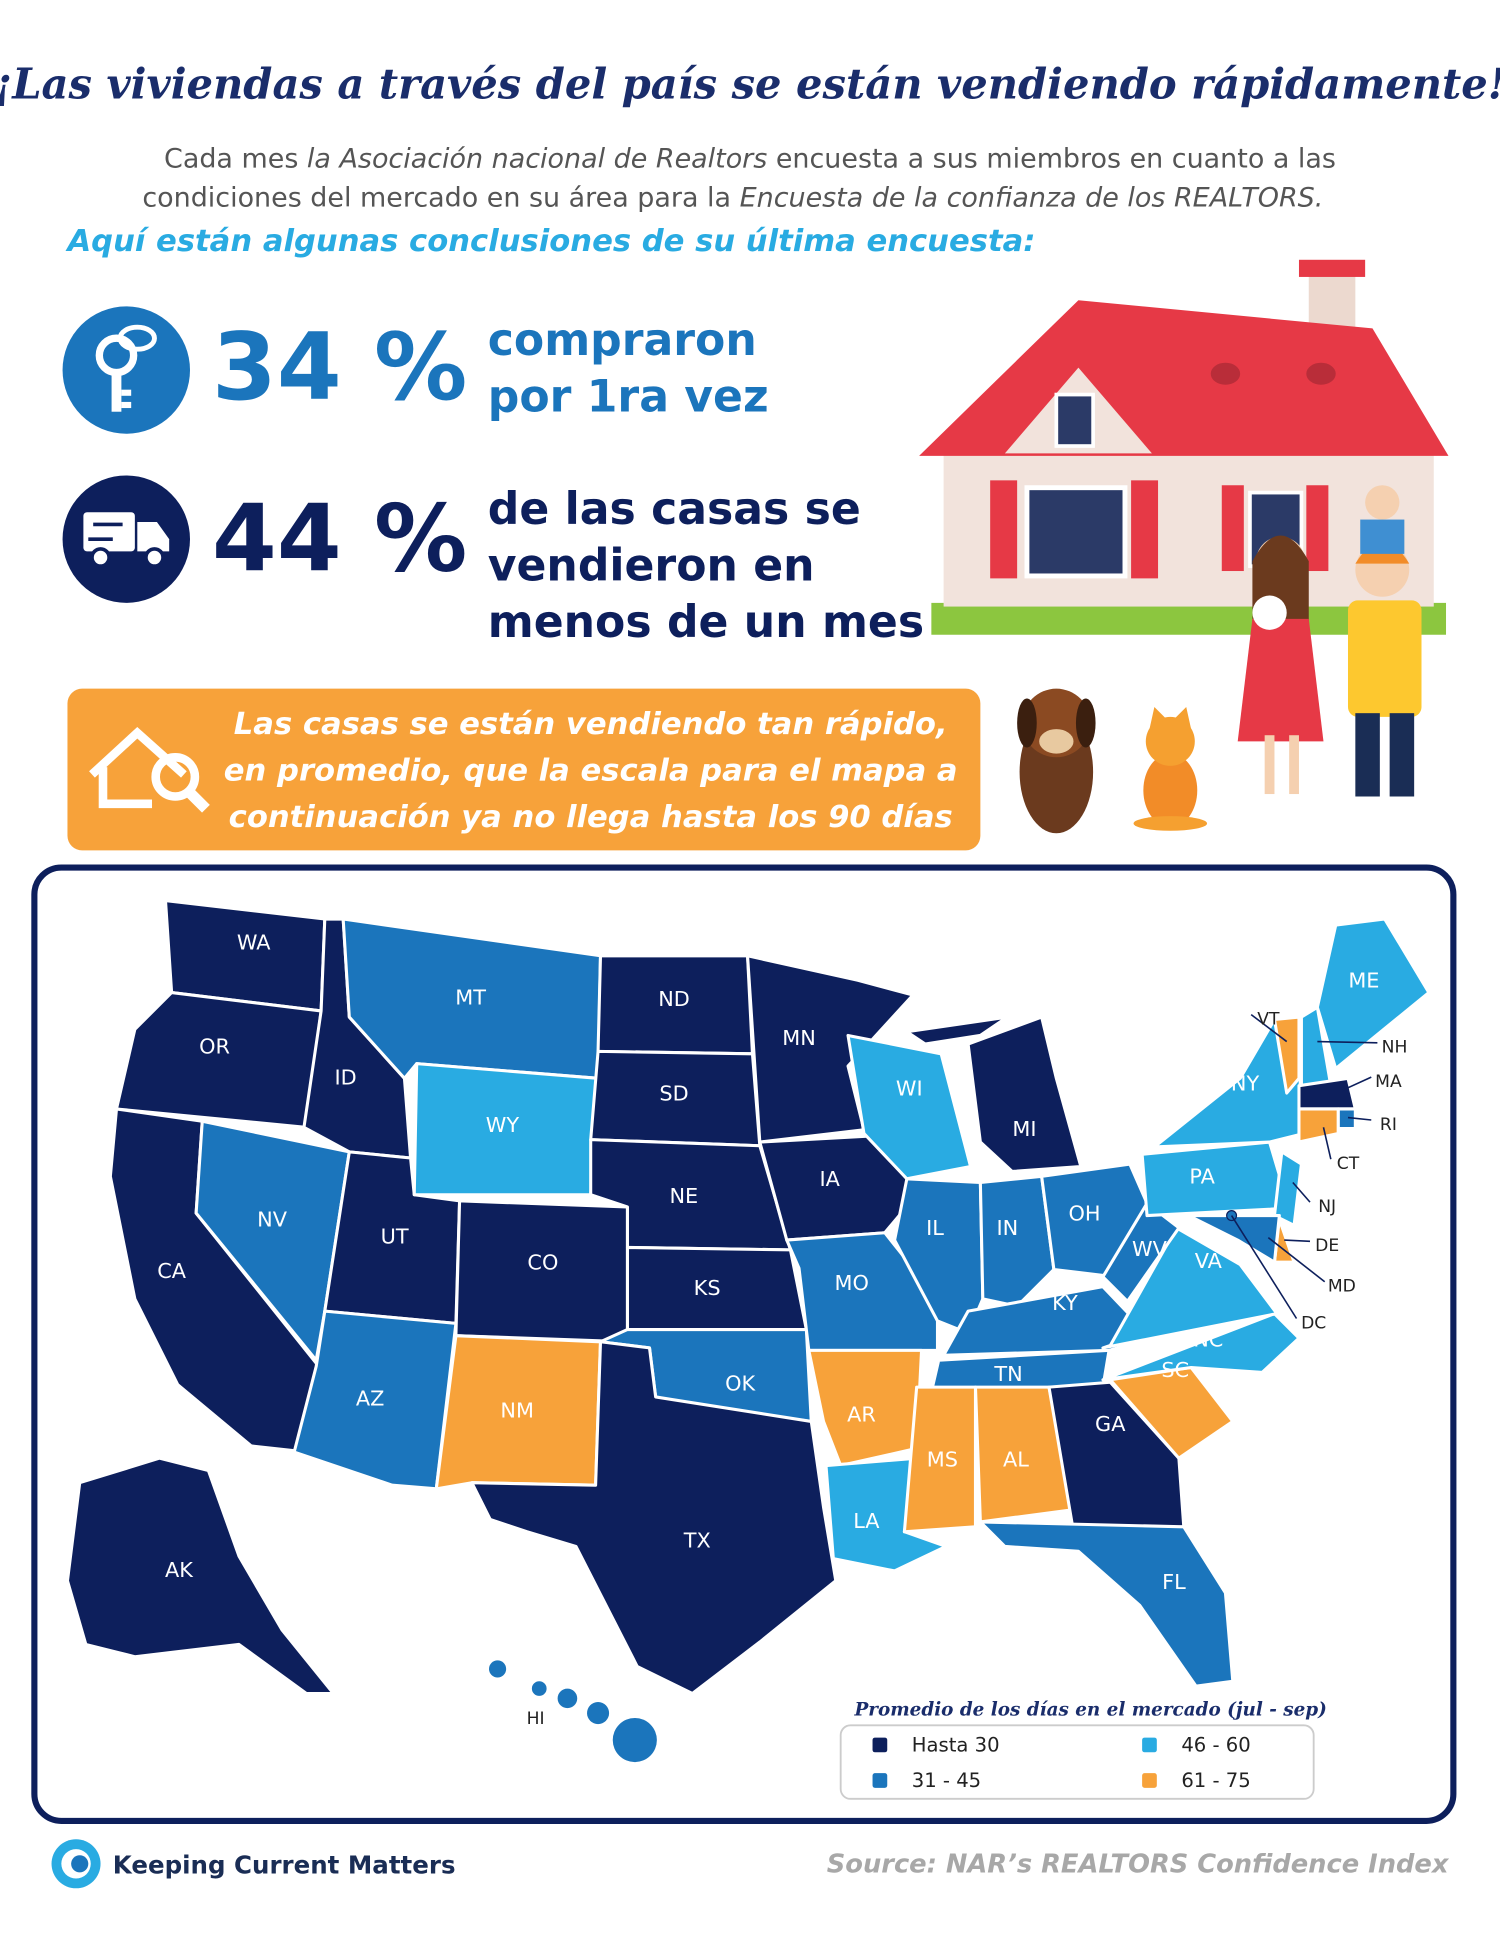 The height and width of the screenshot is (1941, 1500). Describe the element at coordinates (1077, 1762) in the screenshot. I see `legend-box` at that location.